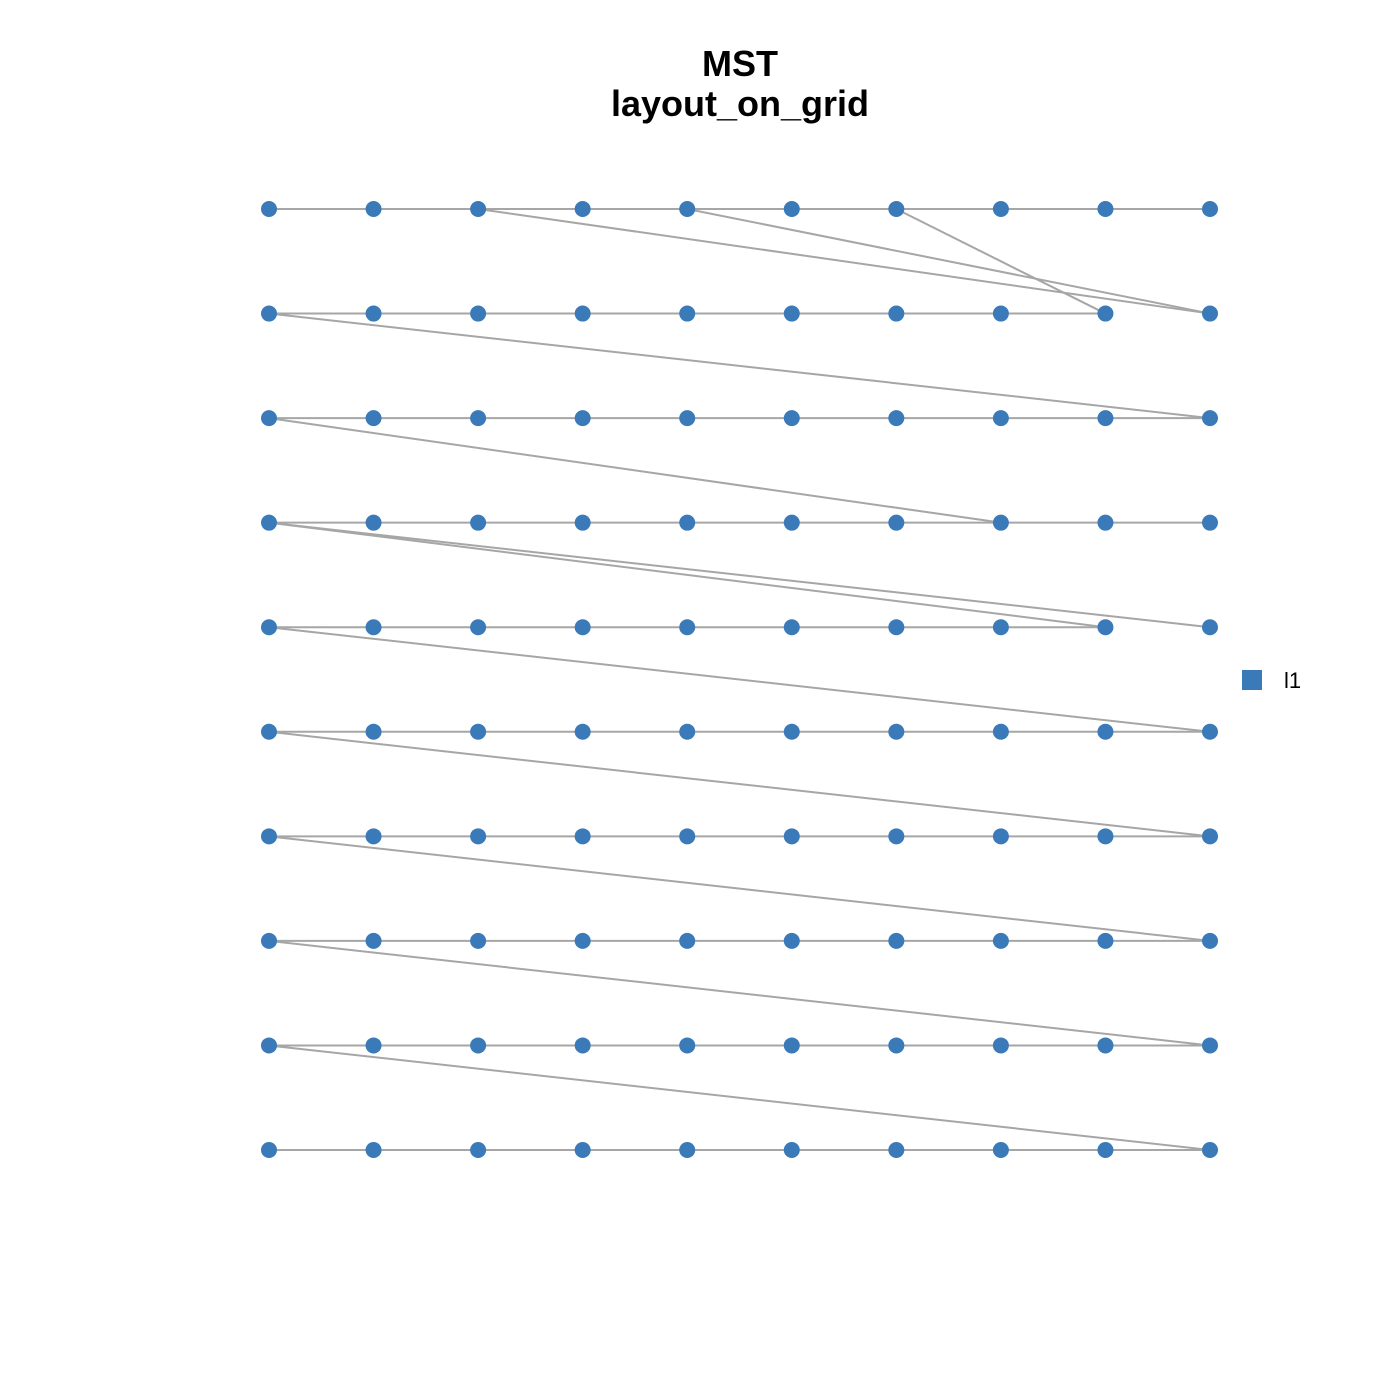  What do you see at coordinates (1292, 680) in the screenshot?
I see `legend-label: l1` at bounding box center [1292, 680].